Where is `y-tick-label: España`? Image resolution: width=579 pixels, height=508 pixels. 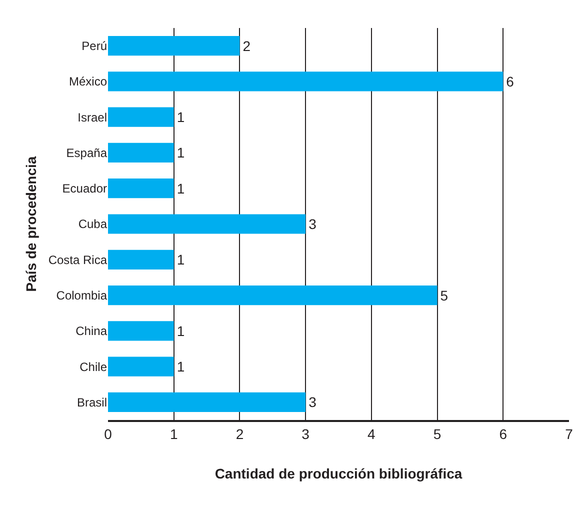 y-tick-label: España is located at coordinates (87, 153).